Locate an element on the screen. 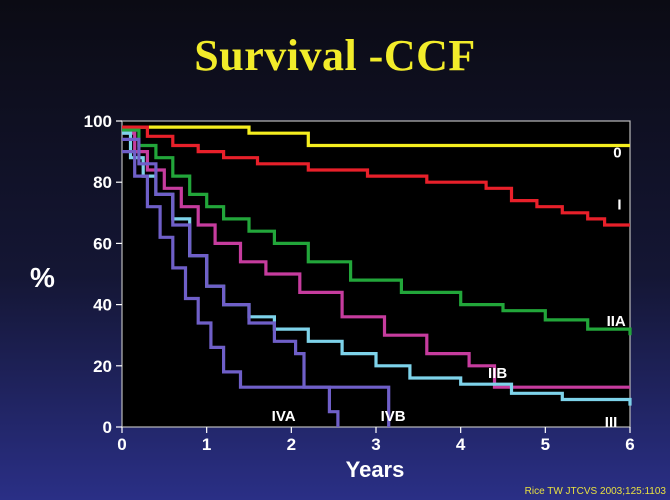 The width and height of the screenshot is (670, 500). x-axis-label: Years is located at coordinates (375, 469).